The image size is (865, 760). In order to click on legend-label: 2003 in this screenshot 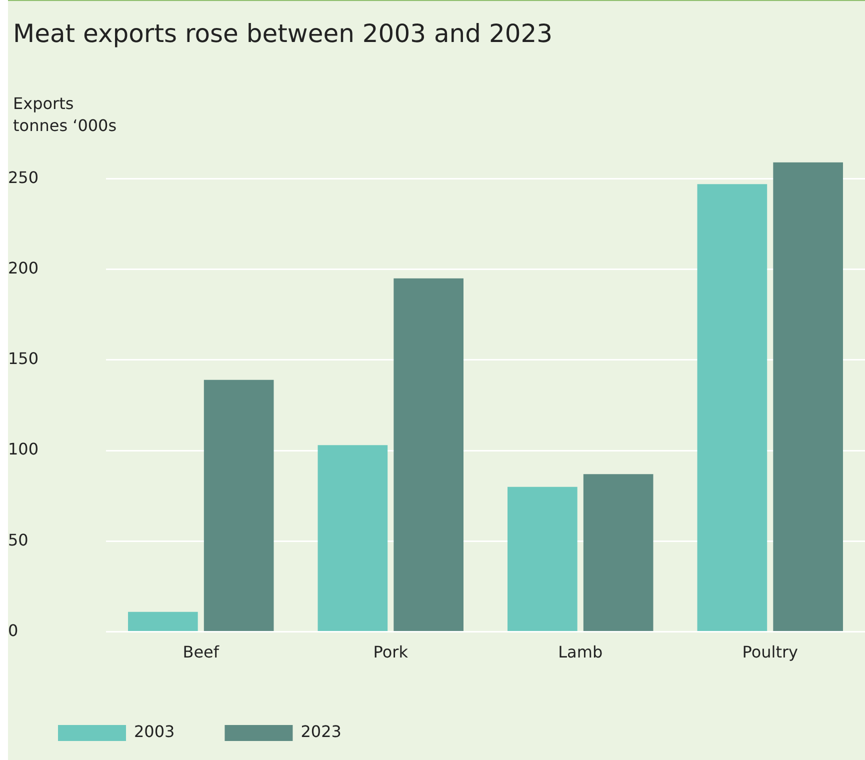, I will do `click(154, 732)`.